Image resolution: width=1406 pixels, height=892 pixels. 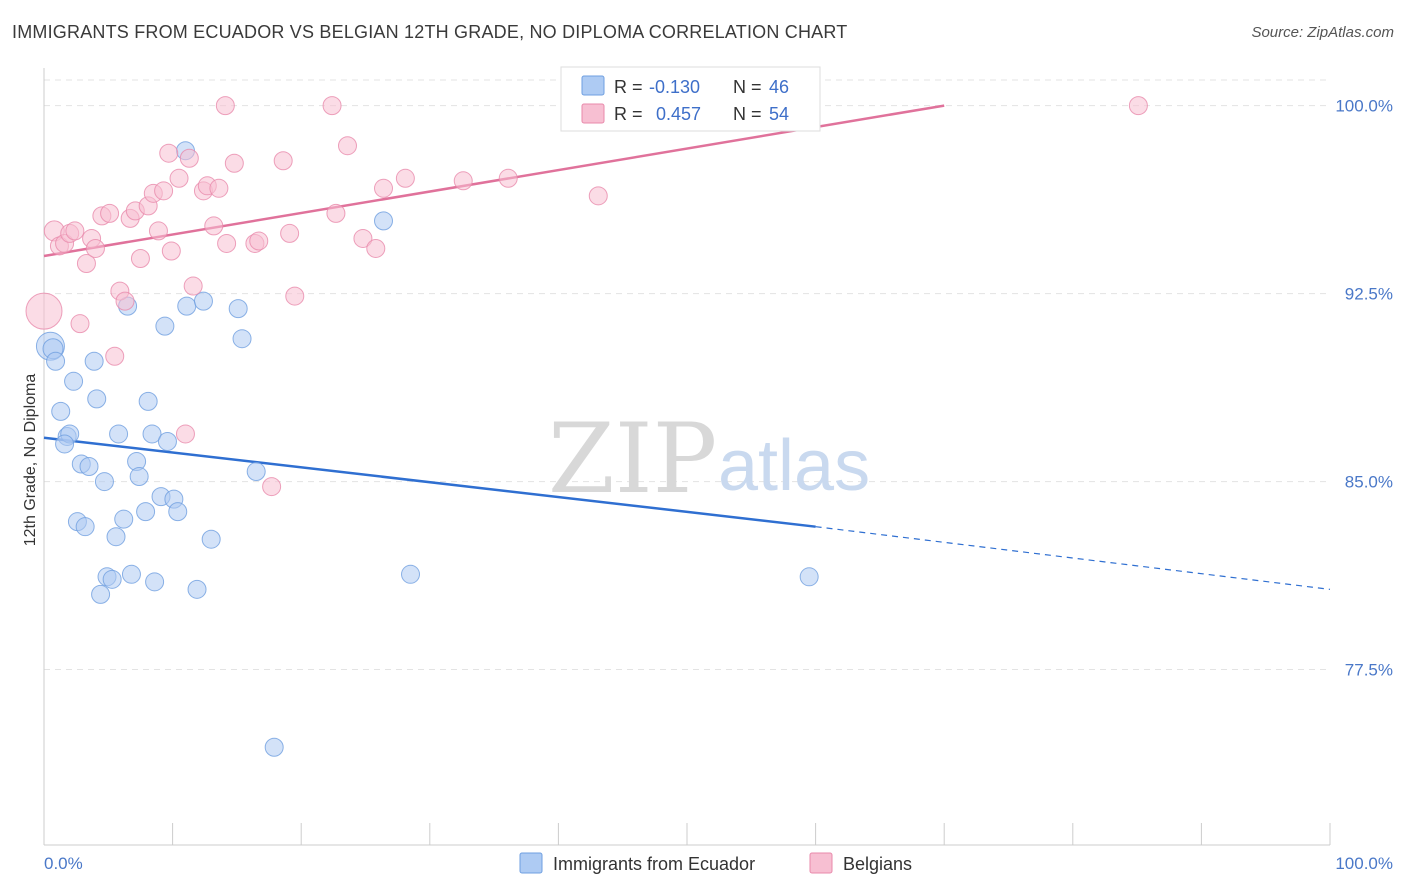 I want to click on x-tick-label-1: 100.0%, so click(x=1364, y=863).